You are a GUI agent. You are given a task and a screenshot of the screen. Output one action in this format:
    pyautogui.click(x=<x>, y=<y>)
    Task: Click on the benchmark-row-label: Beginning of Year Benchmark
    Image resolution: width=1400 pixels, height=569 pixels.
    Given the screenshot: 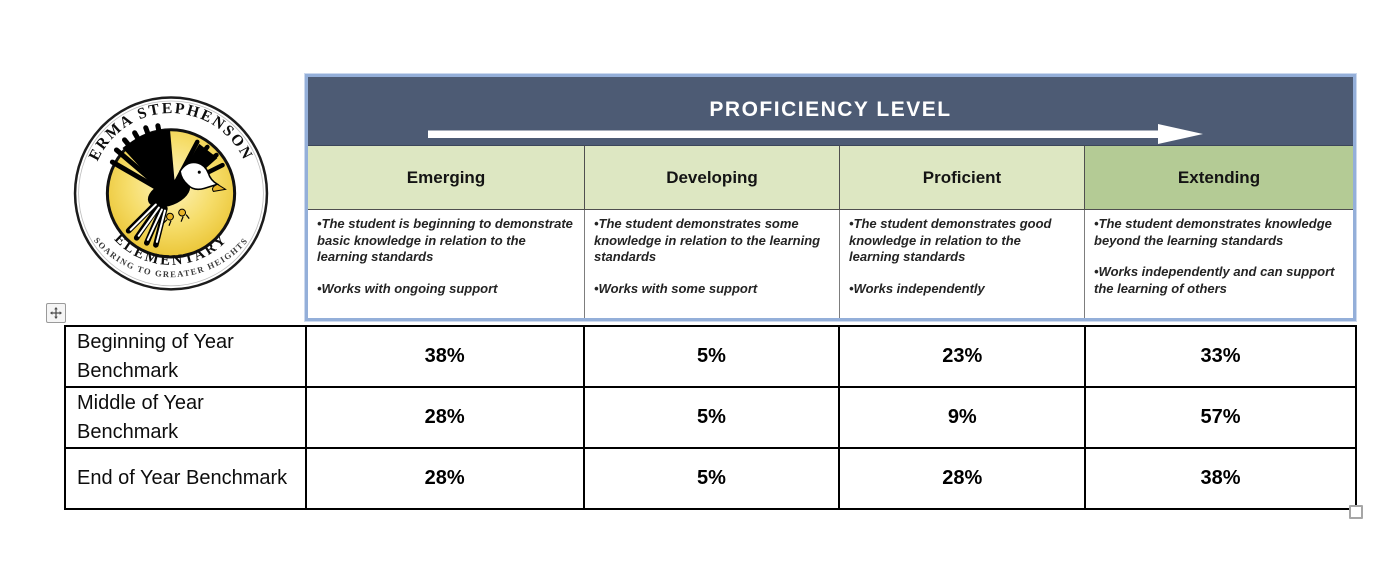 What is the action you would take?
    pyautogui.click(x=186, y=357)
    